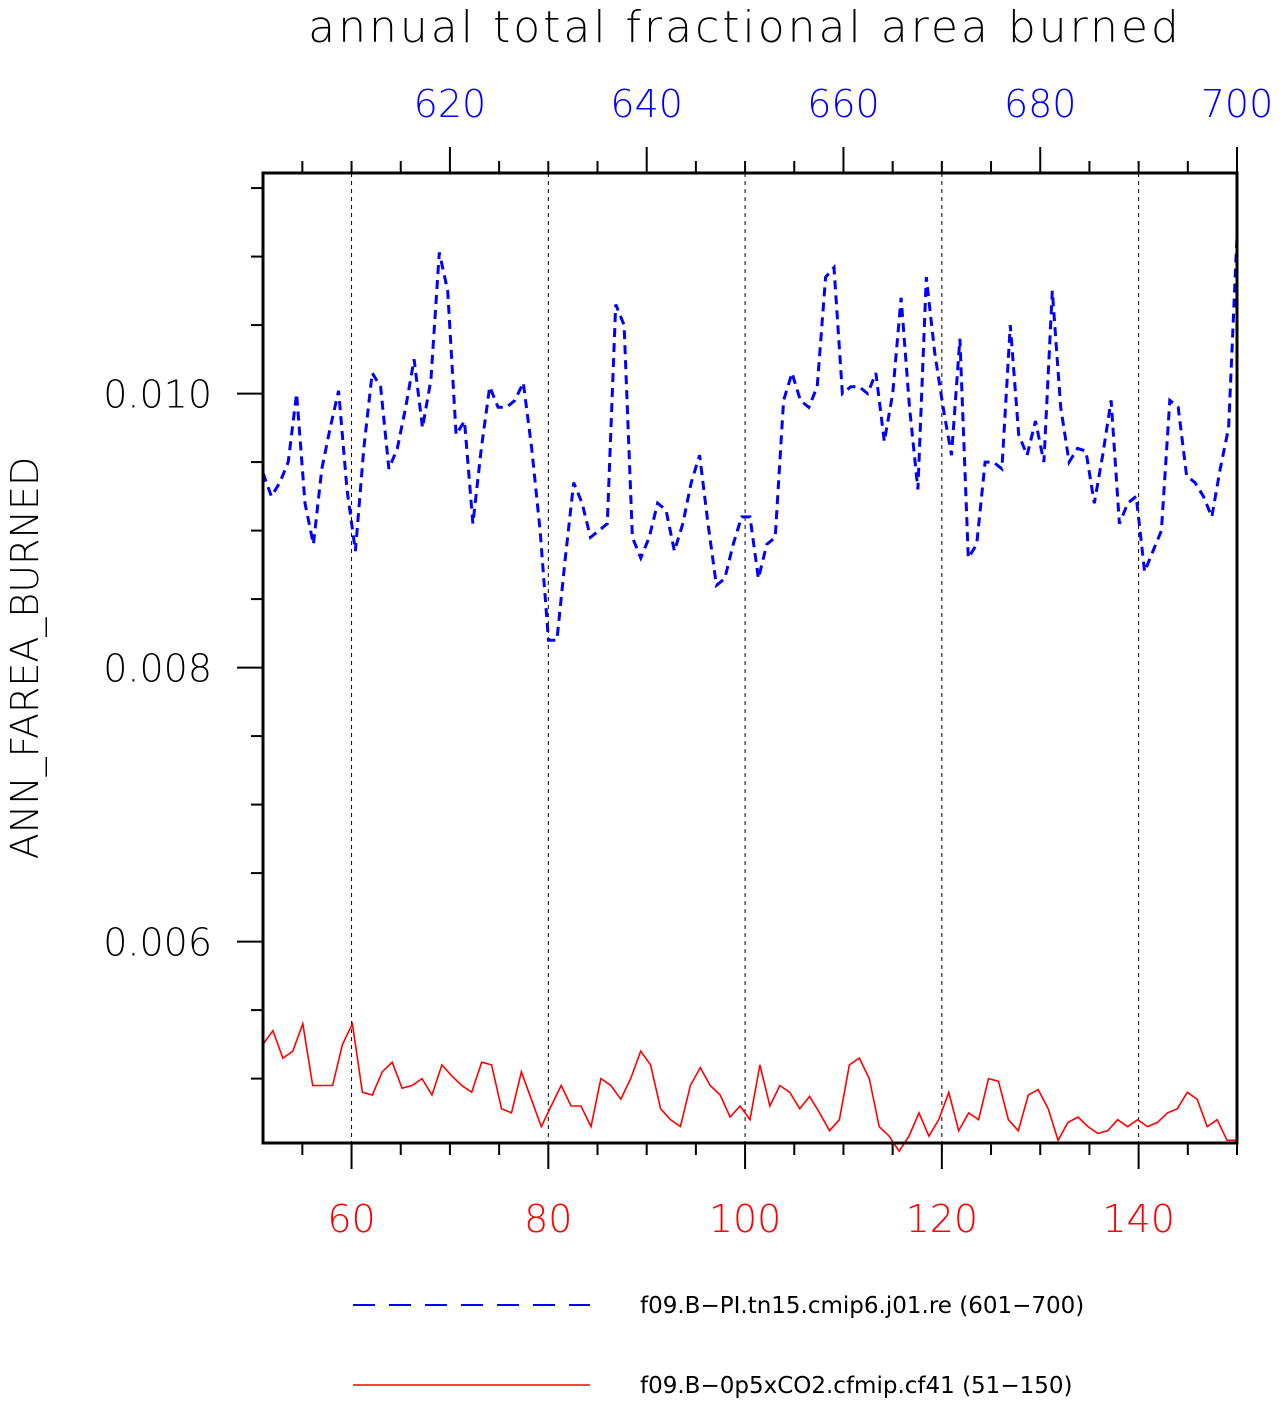 Image resolution: width=1284 pixels, height=1401 pixels. I want to click on x-bottom-tick-label-3: 120, so click(942, 1219).